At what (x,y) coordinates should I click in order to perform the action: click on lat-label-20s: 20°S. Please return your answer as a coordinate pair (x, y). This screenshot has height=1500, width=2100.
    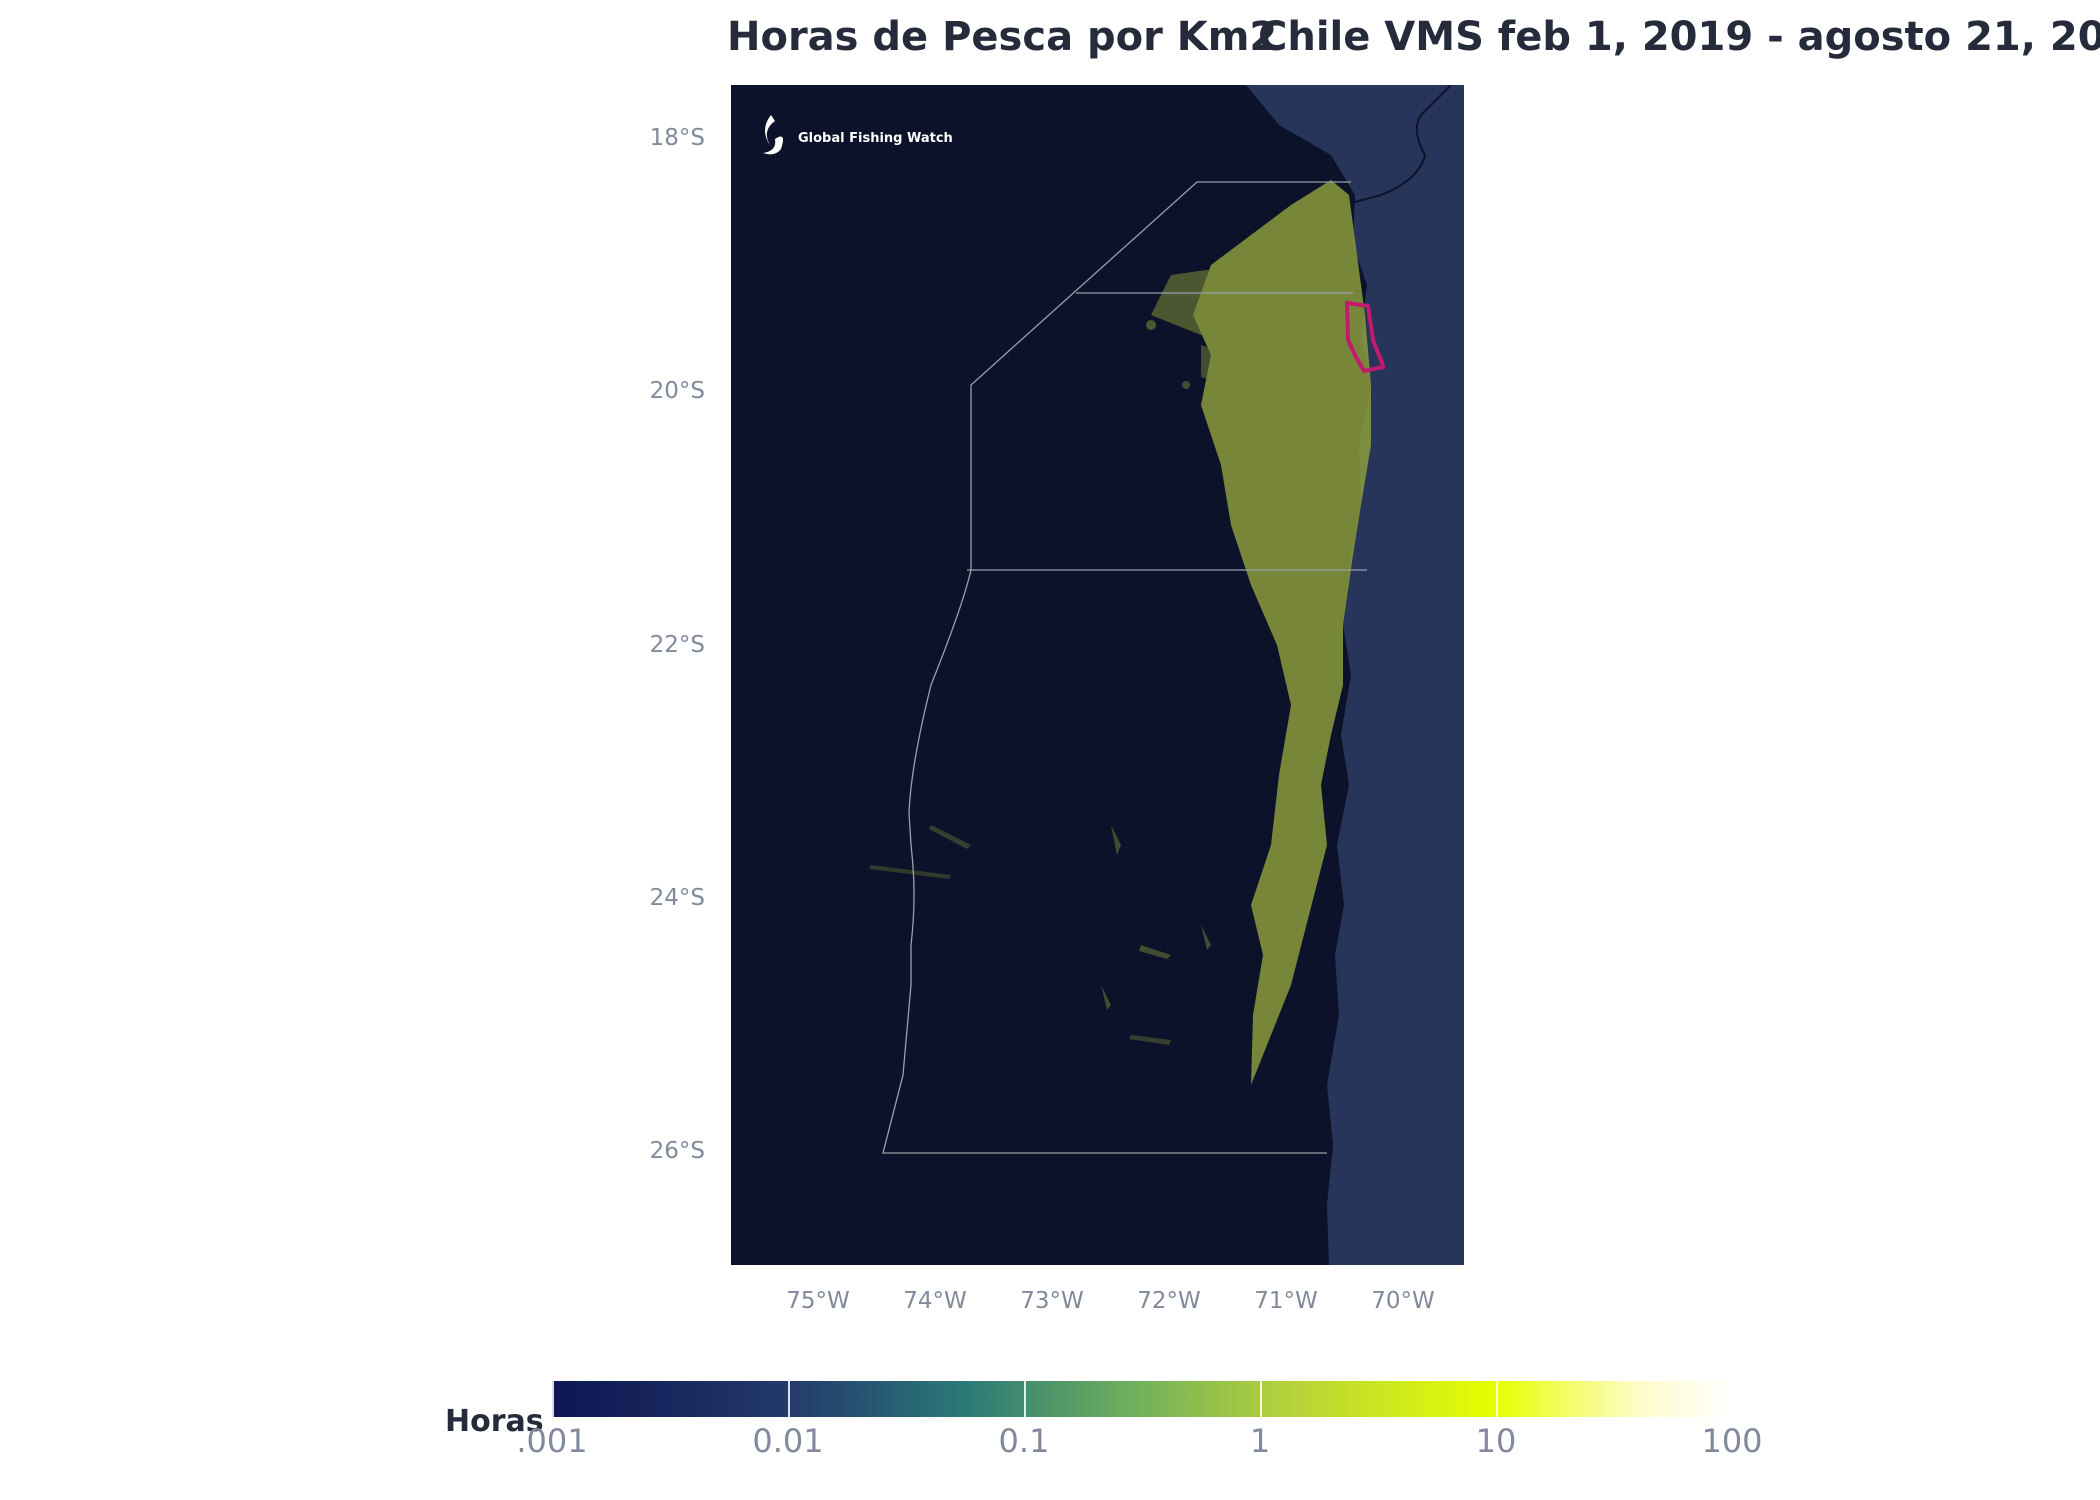
    Looking at the image, I should click on (677, 391).